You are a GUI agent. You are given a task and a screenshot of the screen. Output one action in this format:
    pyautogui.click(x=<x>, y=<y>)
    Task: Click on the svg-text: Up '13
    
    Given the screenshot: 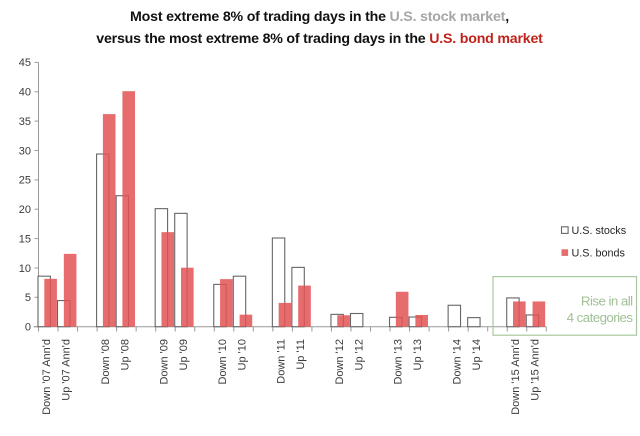 What is the action you would take?
    pyautogui.click(x=418, y=354)
    